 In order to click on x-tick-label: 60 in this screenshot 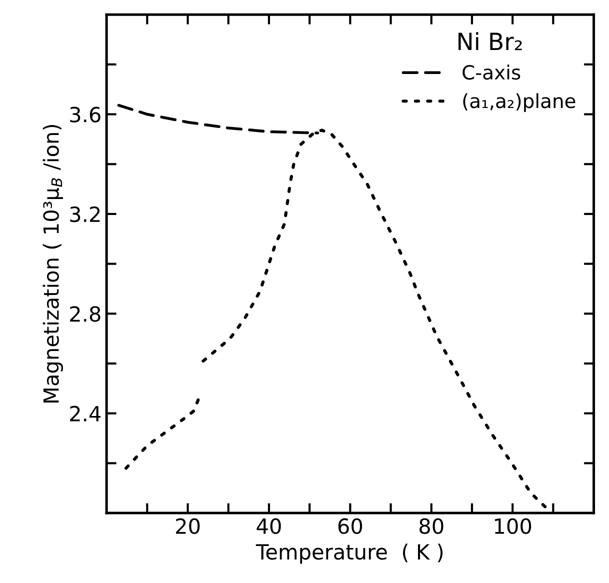, I will do `click(350, 526)`.